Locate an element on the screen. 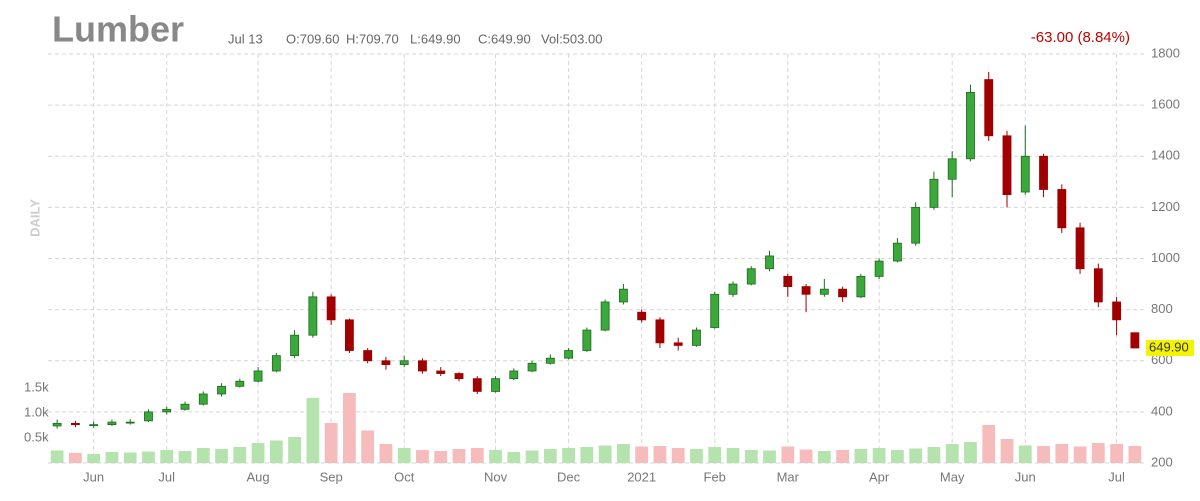 This screenshot has height=501, width=1200. y-tick-label: 1800 is located at coordinates (1165, 52).